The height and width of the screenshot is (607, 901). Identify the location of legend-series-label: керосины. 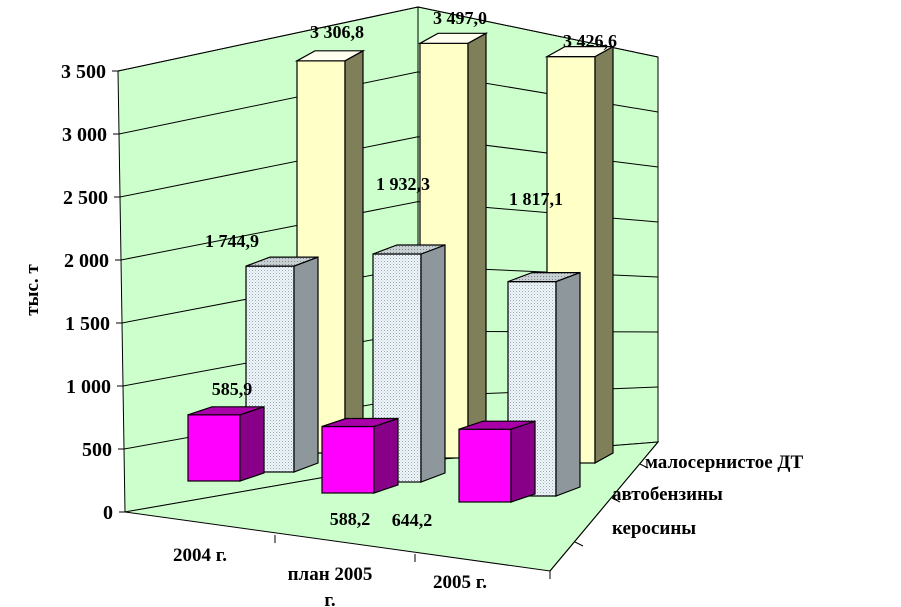
(654, 528).